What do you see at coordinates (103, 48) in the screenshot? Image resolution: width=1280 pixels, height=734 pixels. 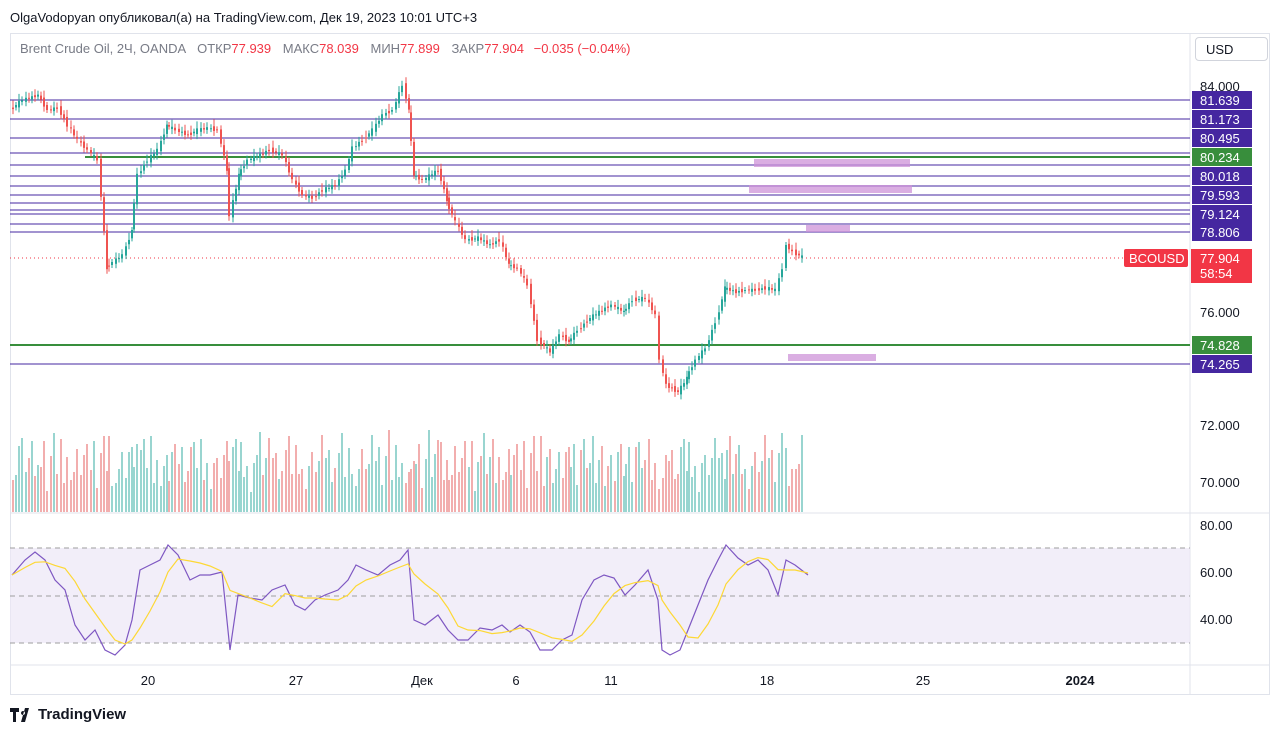 I see `symbol-label: Brent Crude Oil, 2Ч, OANDA` at bounding box center [103, 48].